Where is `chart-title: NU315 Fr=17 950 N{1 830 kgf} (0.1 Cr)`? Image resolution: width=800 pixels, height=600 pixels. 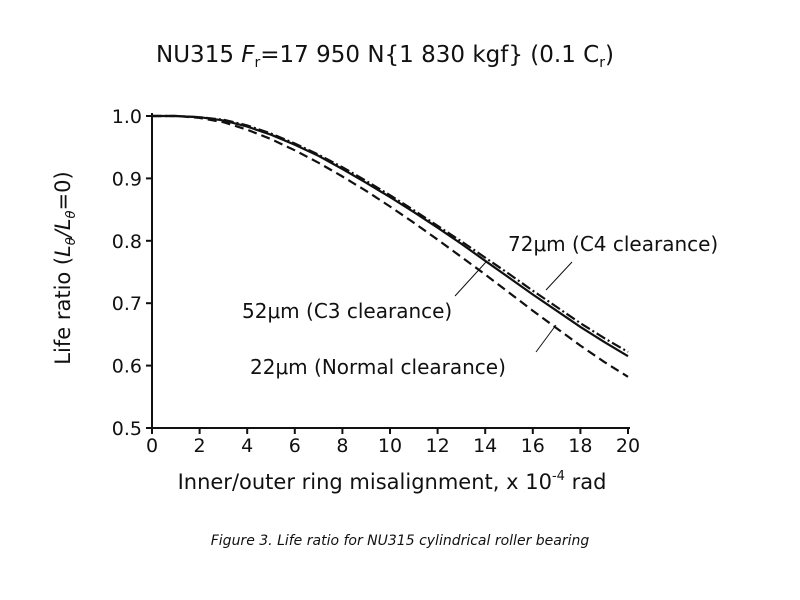
chart-title: NU315 Fr=17 950 N{1 830 kgf} (0.1 Cr) is located at coordinates (385, 56).